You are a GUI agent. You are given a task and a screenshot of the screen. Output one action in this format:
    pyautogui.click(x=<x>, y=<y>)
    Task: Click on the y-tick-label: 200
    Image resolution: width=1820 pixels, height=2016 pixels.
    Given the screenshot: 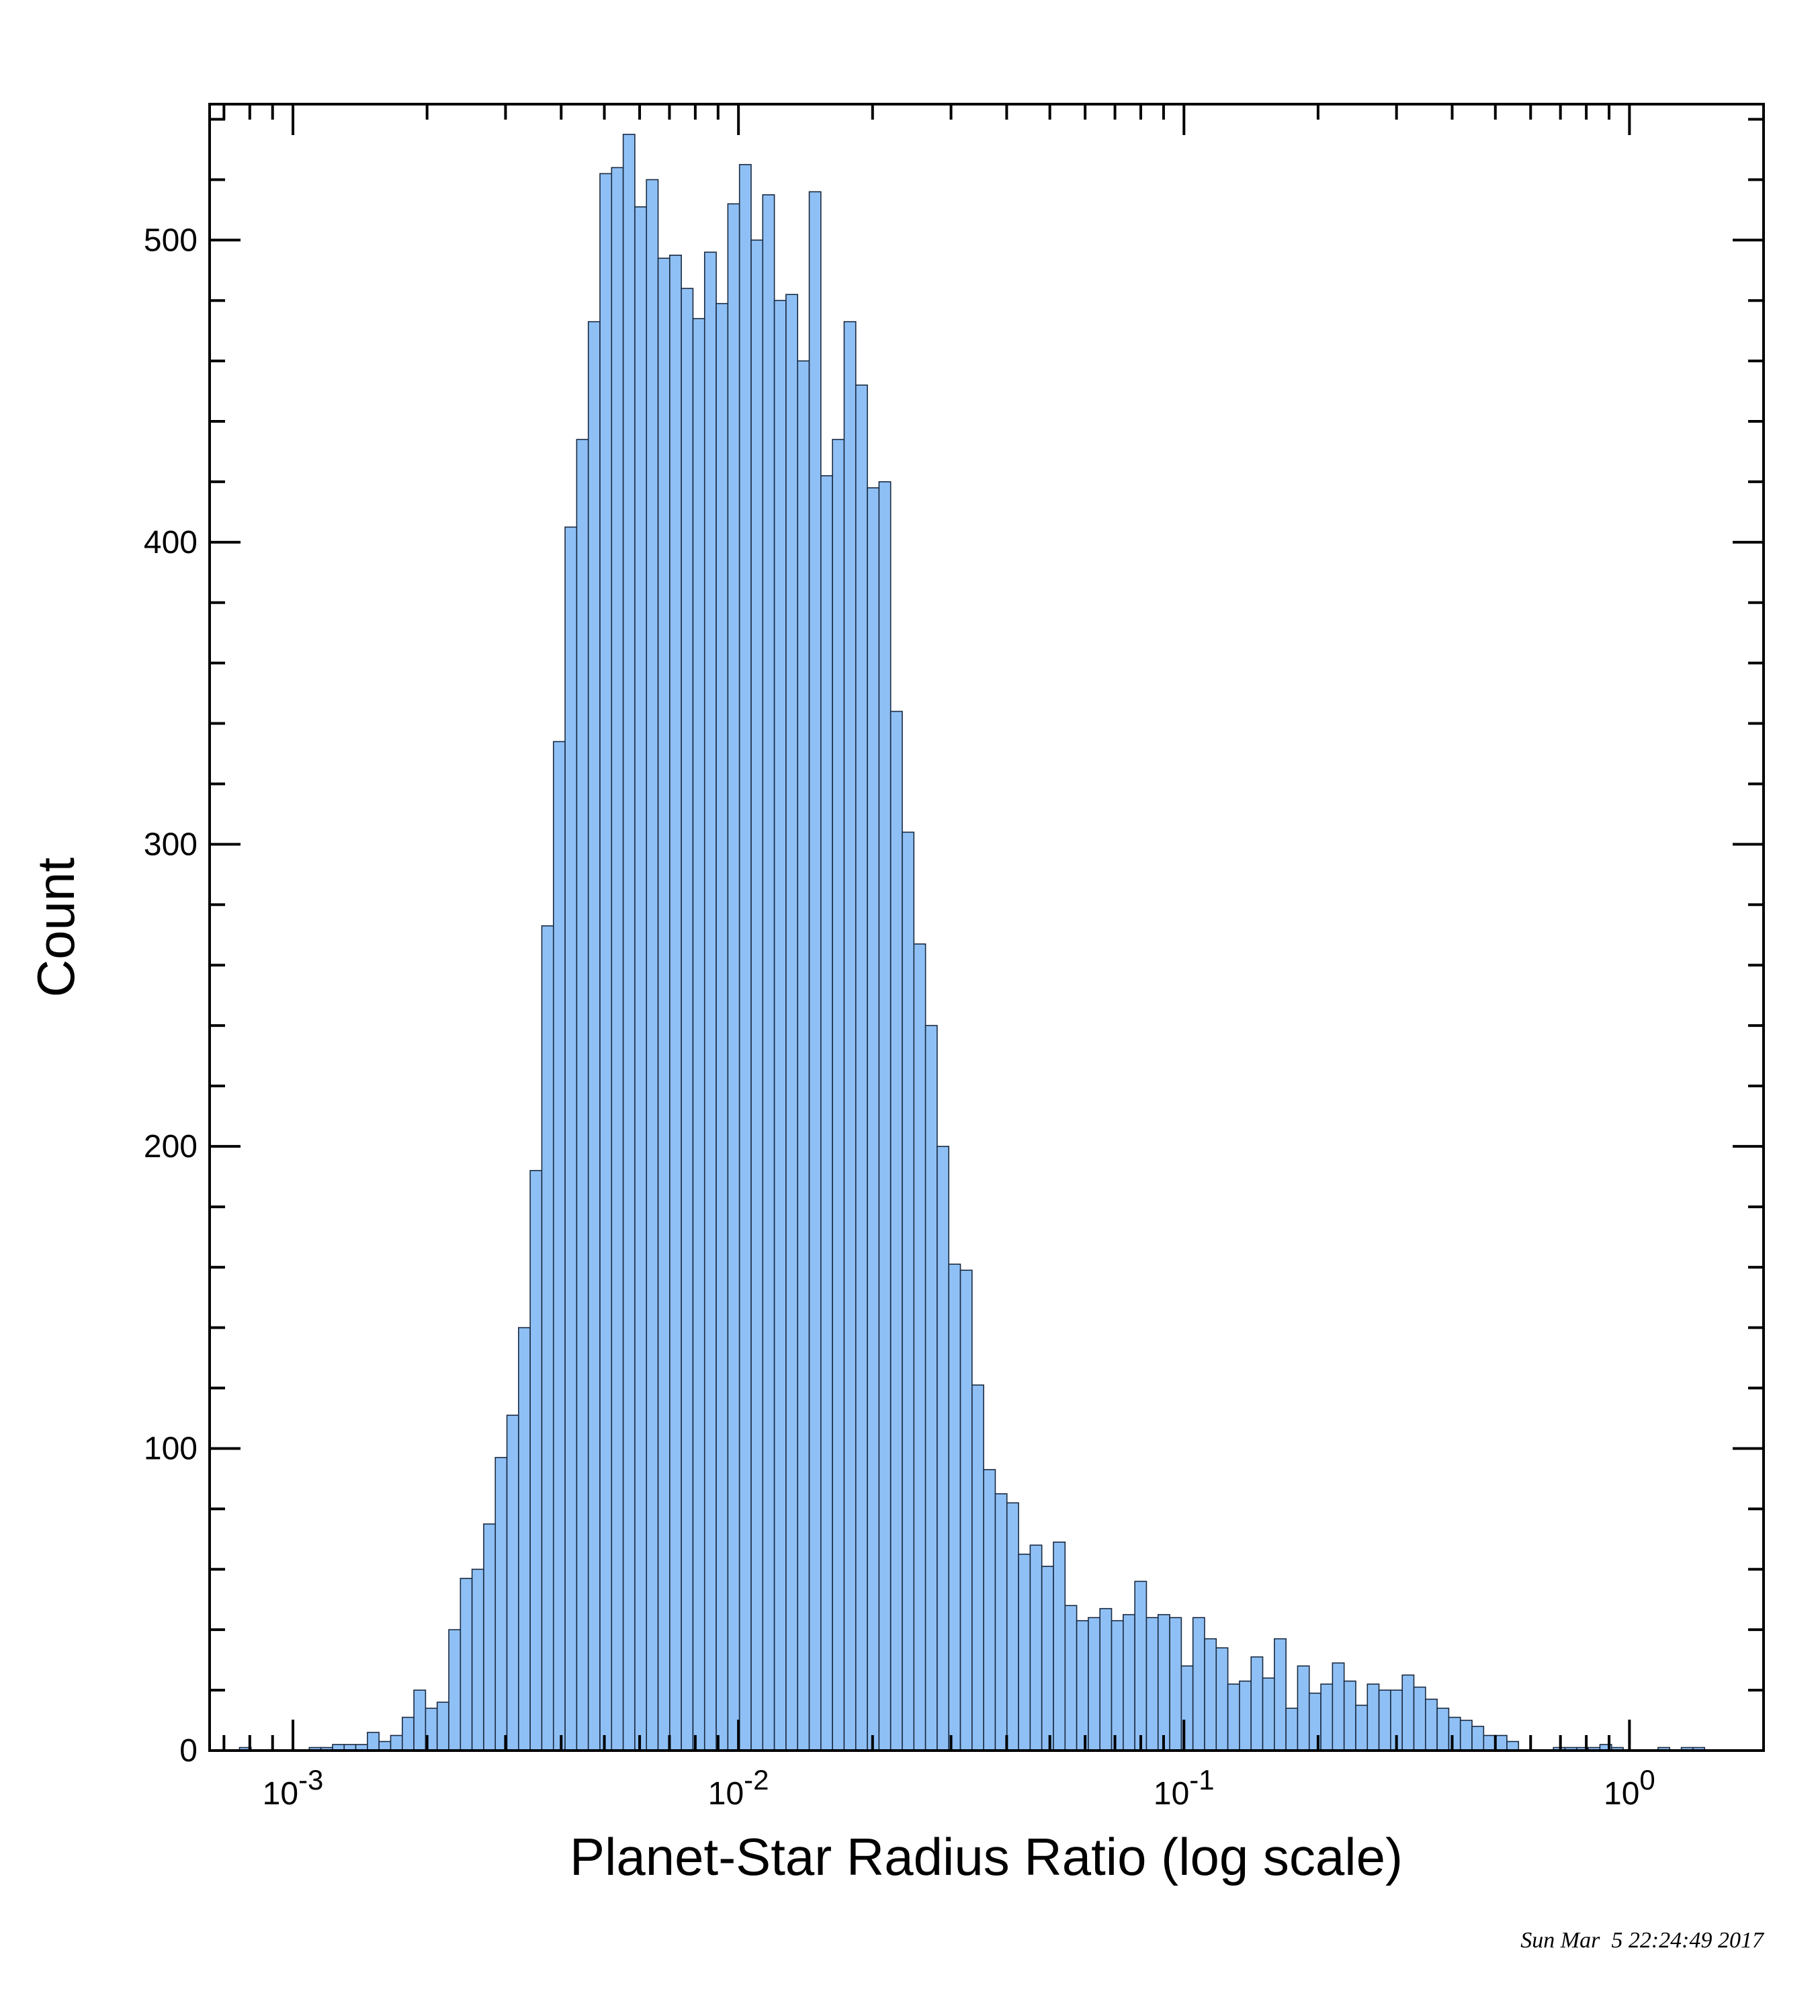 What is the action you would take?
    pyautogui.click(x=171, y=1147)
    